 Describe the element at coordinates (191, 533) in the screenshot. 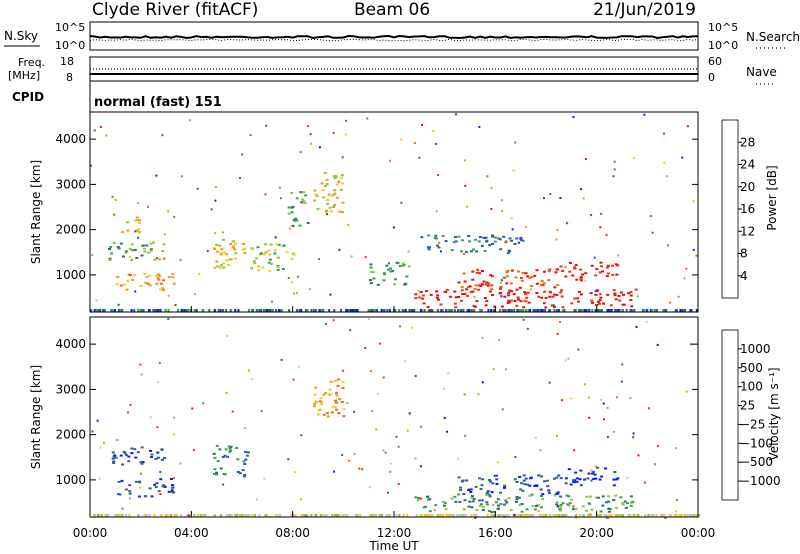

I see `x-tick-label: 04:00` at that location.